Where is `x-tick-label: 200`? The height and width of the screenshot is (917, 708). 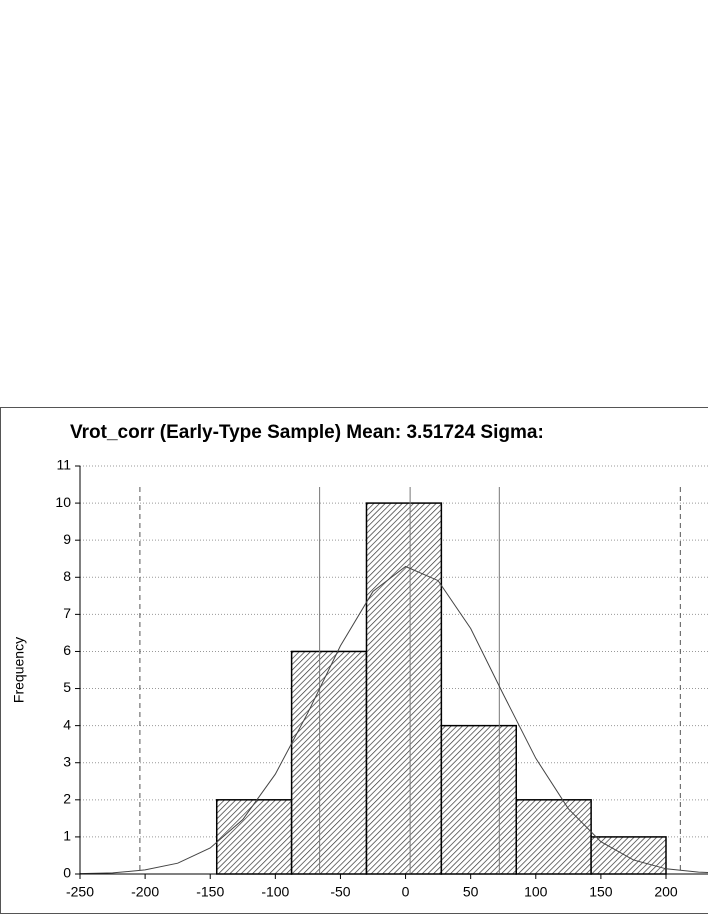
x-tick-label: 200 is located at coordinates (666, 892).